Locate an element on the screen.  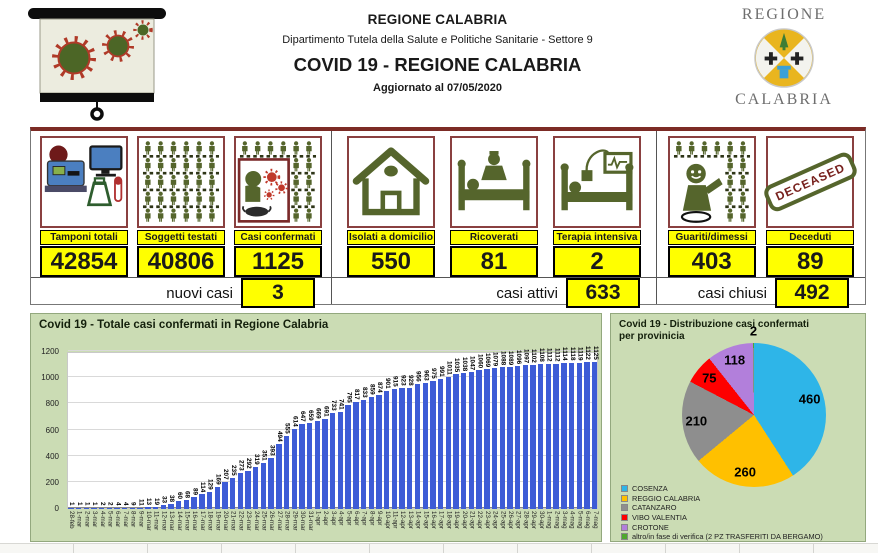
bar-column: 292 is located at coordinates (248, 430).